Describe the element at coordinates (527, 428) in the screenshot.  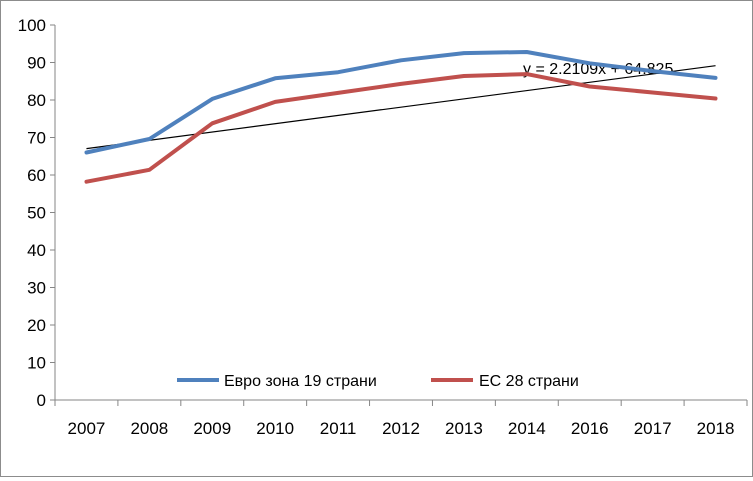
I see `x-tick-label: 2014` at that location.